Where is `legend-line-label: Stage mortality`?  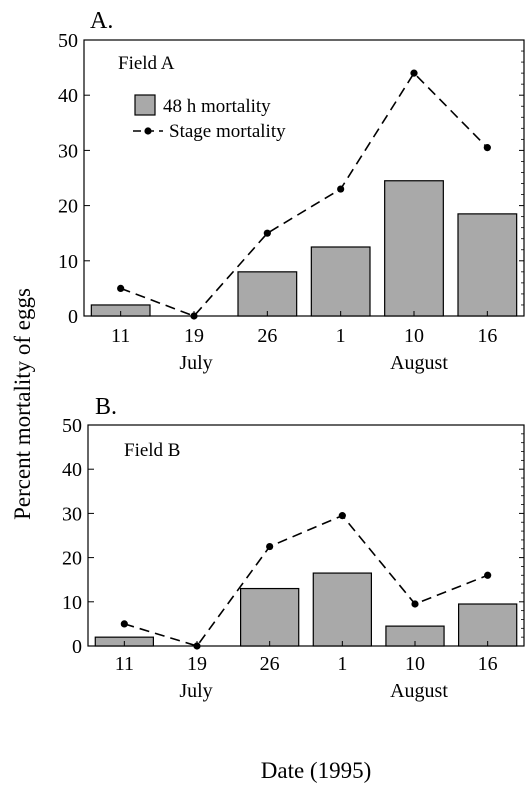
legend-line-label: Stage mortality is located at coordinates (227, 131).